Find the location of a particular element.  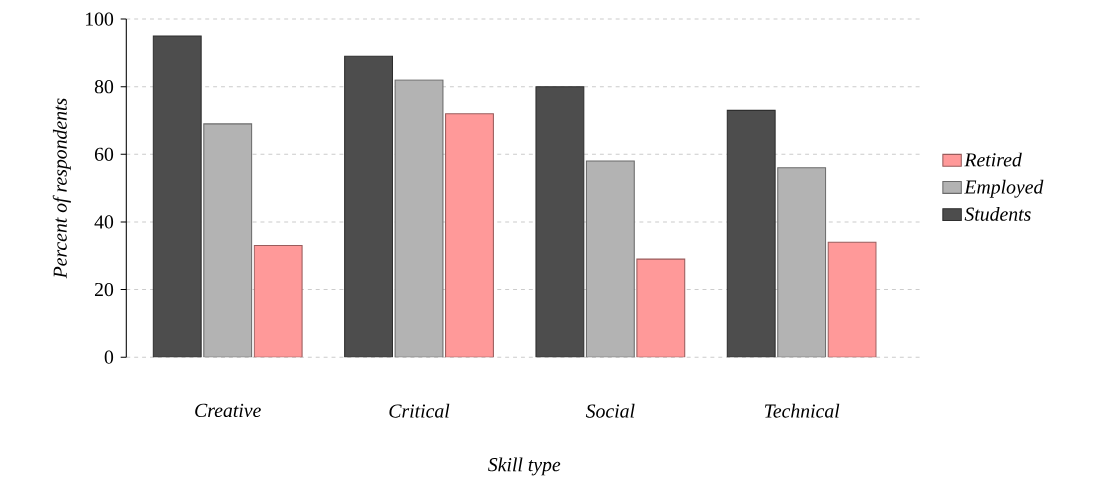

x-tick-label: Technical is located at coordinates (802, 410).